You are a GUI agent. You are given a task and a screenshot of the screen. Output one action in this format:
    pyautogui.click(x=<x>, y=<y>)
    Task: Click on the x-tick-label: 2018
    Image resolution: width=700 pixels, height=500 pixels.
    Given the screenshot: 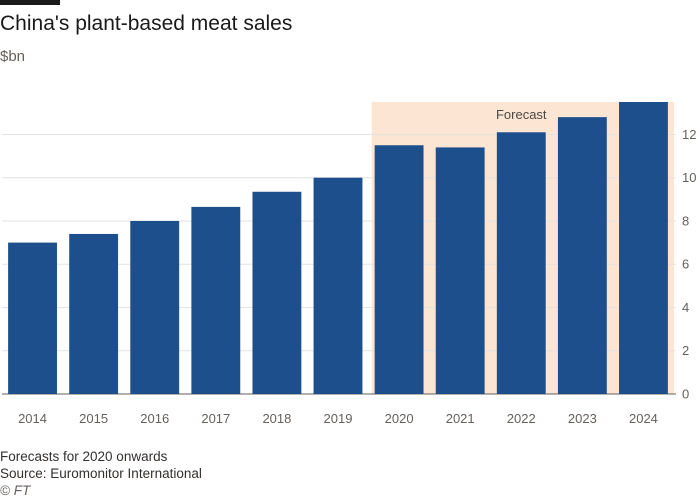 What is the action you would take?
    pyautogui.click(x=276, y=418)
    